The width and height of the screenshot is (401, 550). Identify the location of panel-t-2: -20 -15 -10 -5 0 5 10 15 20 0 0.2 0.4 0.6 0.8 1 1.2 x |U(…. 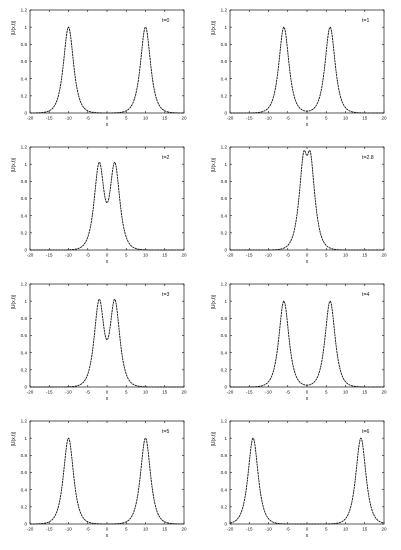
(99, 205).